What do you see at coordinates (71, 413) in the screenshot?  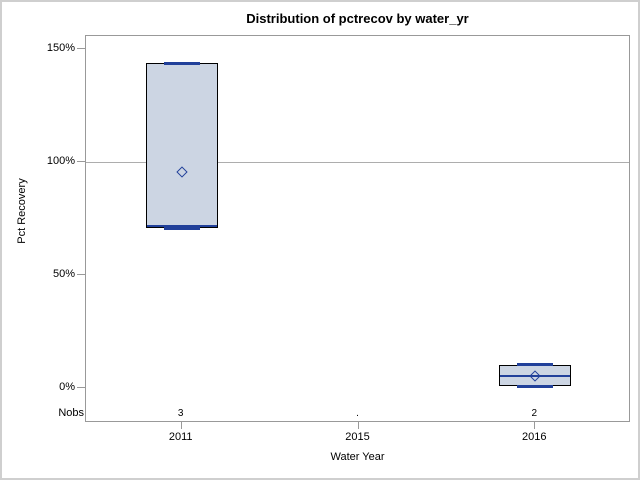 I see `nobs-row-label: Nobs` at bounding box center [71, 413].